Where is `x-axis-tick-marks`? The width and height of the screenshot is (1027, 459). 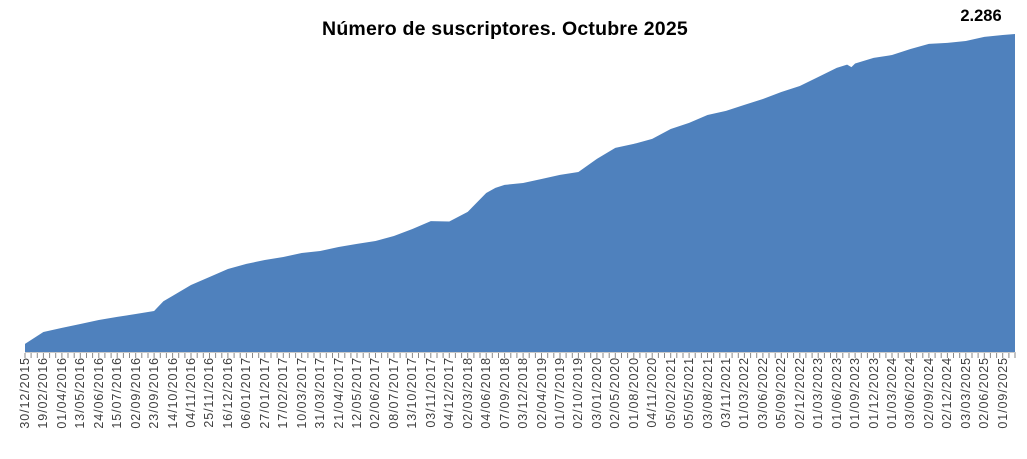 x-axis-tick-marks is located at coordinates (520, 355).